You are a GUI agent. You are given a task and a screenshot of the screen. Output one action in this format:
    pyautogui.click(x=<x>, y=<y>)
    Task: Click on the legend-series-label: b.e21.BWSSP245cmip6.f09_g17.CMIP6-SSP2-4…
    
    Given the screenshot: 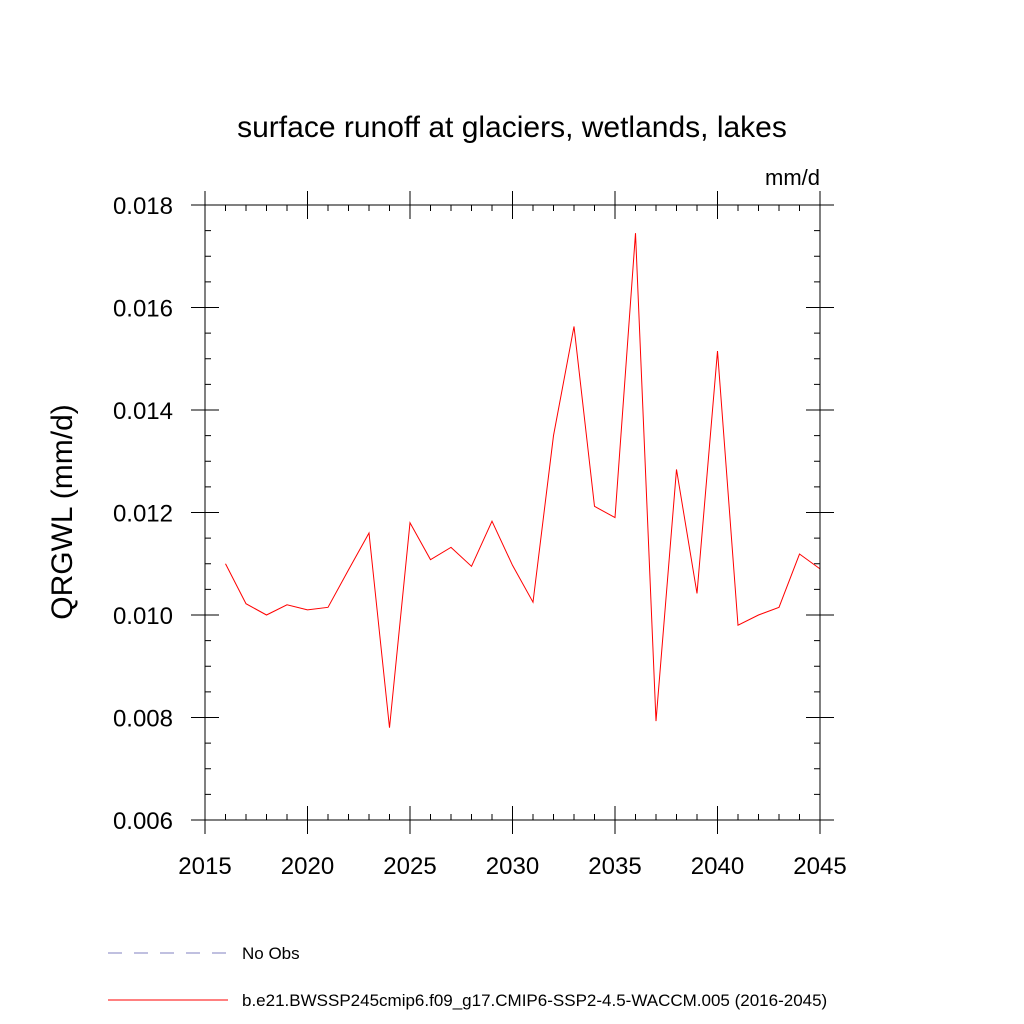 What is the action you would take?
    pyautogui.click(x=534, y=1000)
    